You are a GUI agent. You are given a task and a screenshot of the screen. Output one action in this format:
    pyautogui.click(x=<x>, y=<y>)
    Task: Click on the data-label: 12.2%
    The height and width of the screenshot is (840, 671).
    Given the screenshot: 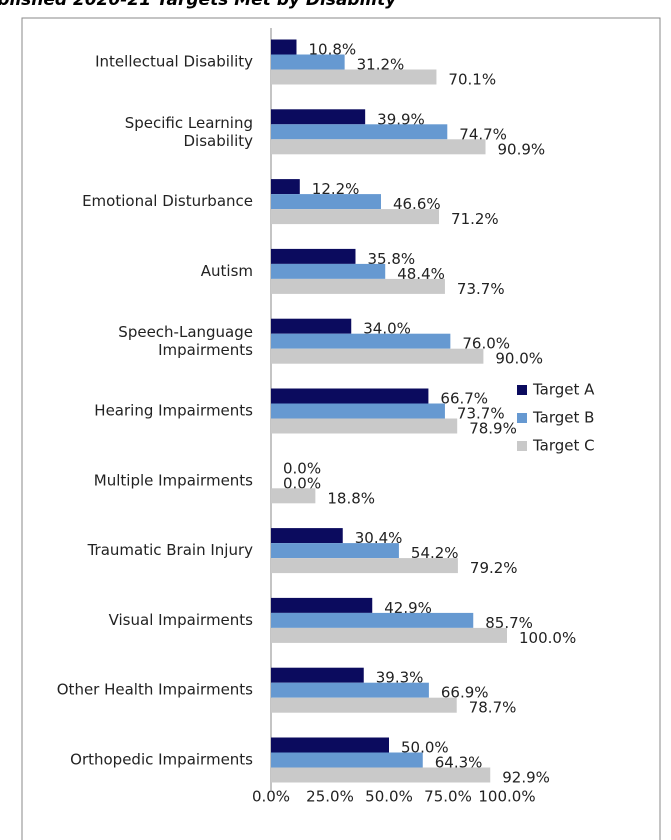 What is the action you would take?
    pyautogui.click(x=336, y=189)
    